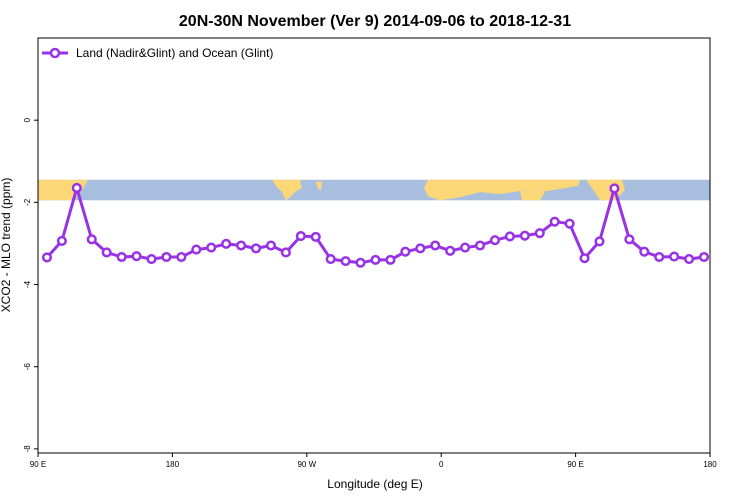 The height and width of the screenshot is (500, 750). I want to click on y-axis-label: XCO2 - MLO trend (ppm), so click(6, 245).